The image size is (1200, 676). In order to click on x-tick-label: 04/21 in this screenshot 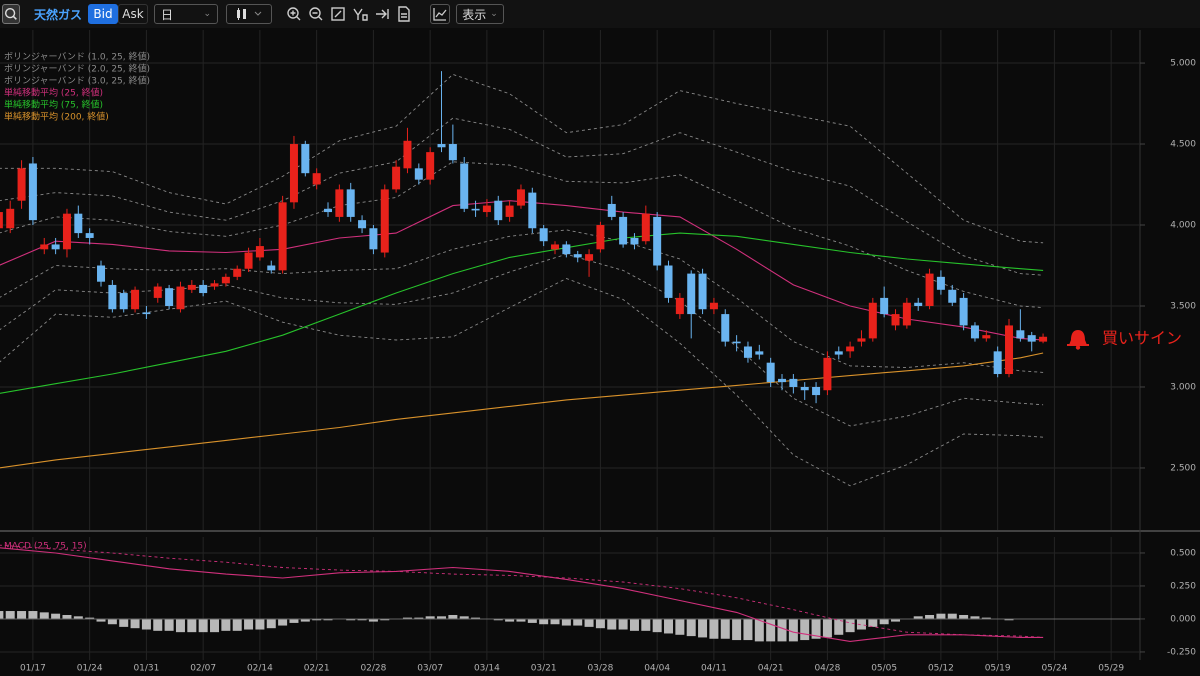, I will do `click(771, 669)`.